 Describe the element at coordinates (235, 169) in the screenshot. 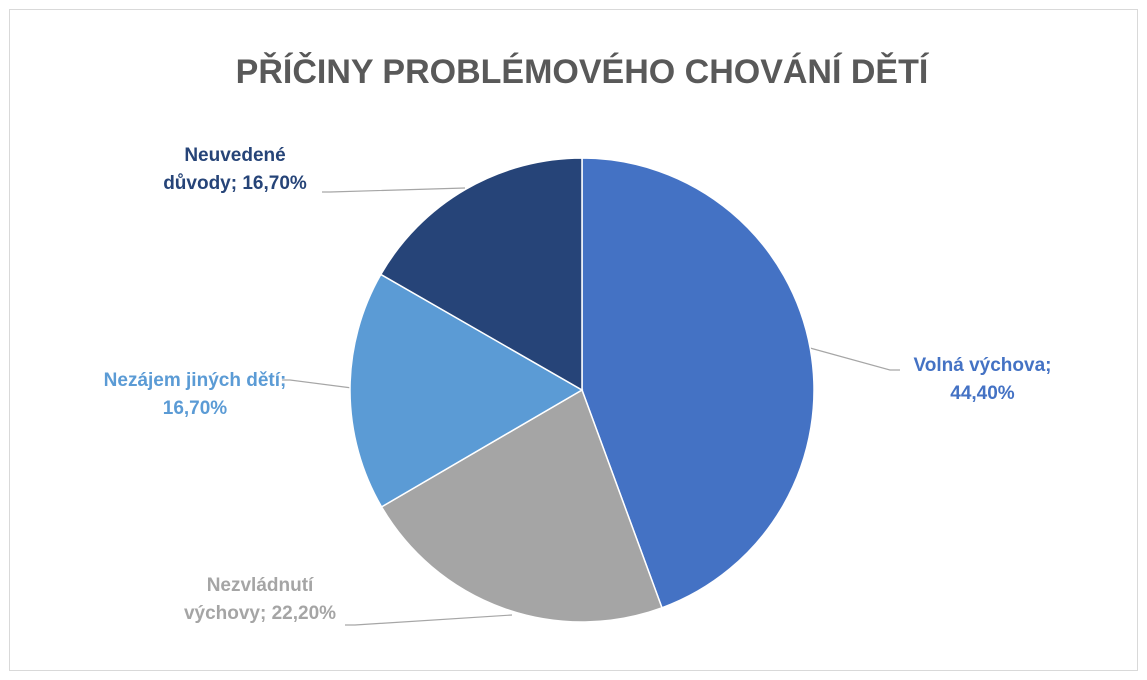

I see `data-label: Neuvedené důvody; 16,70%` at that location.